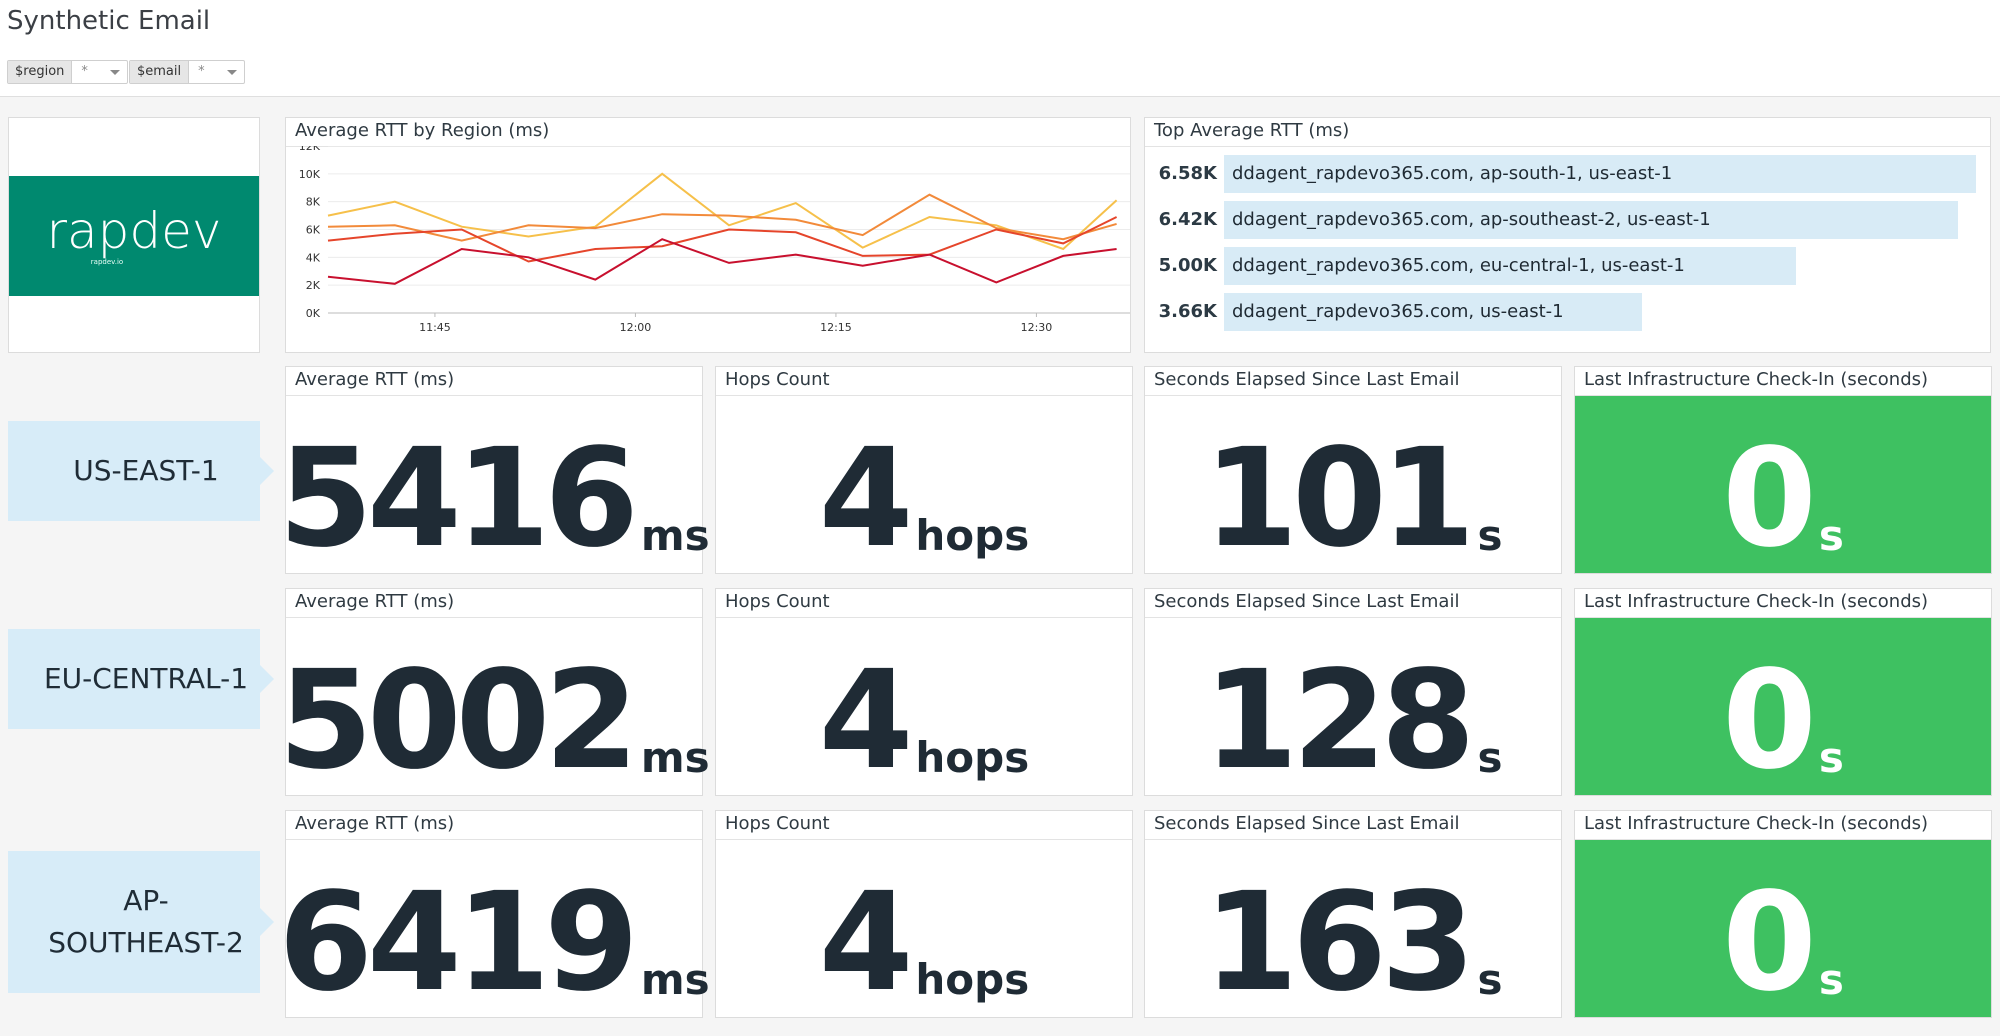 The image size is (2000, 1036). Describe the element at coordinates (1339, 499) in the screenshot. I see `query-value-number: 101` at that location.